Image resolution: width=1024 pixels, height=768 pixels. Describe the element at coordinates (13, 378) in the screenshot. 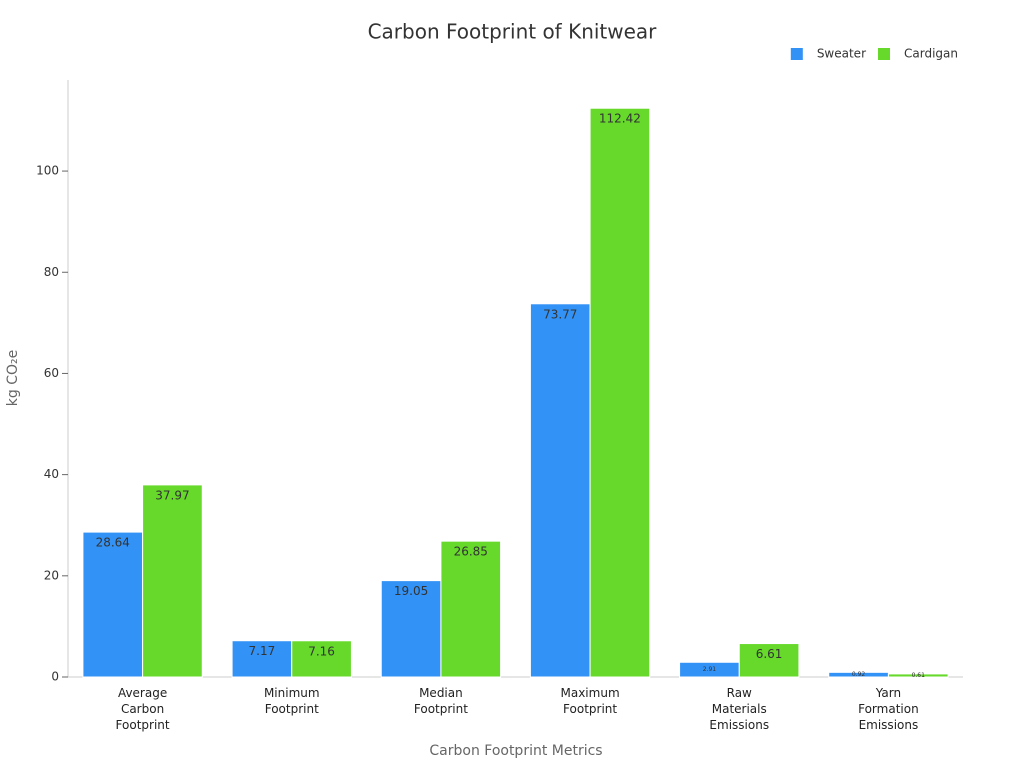

I see `y-axis-label: kg CO₂e` at that location.